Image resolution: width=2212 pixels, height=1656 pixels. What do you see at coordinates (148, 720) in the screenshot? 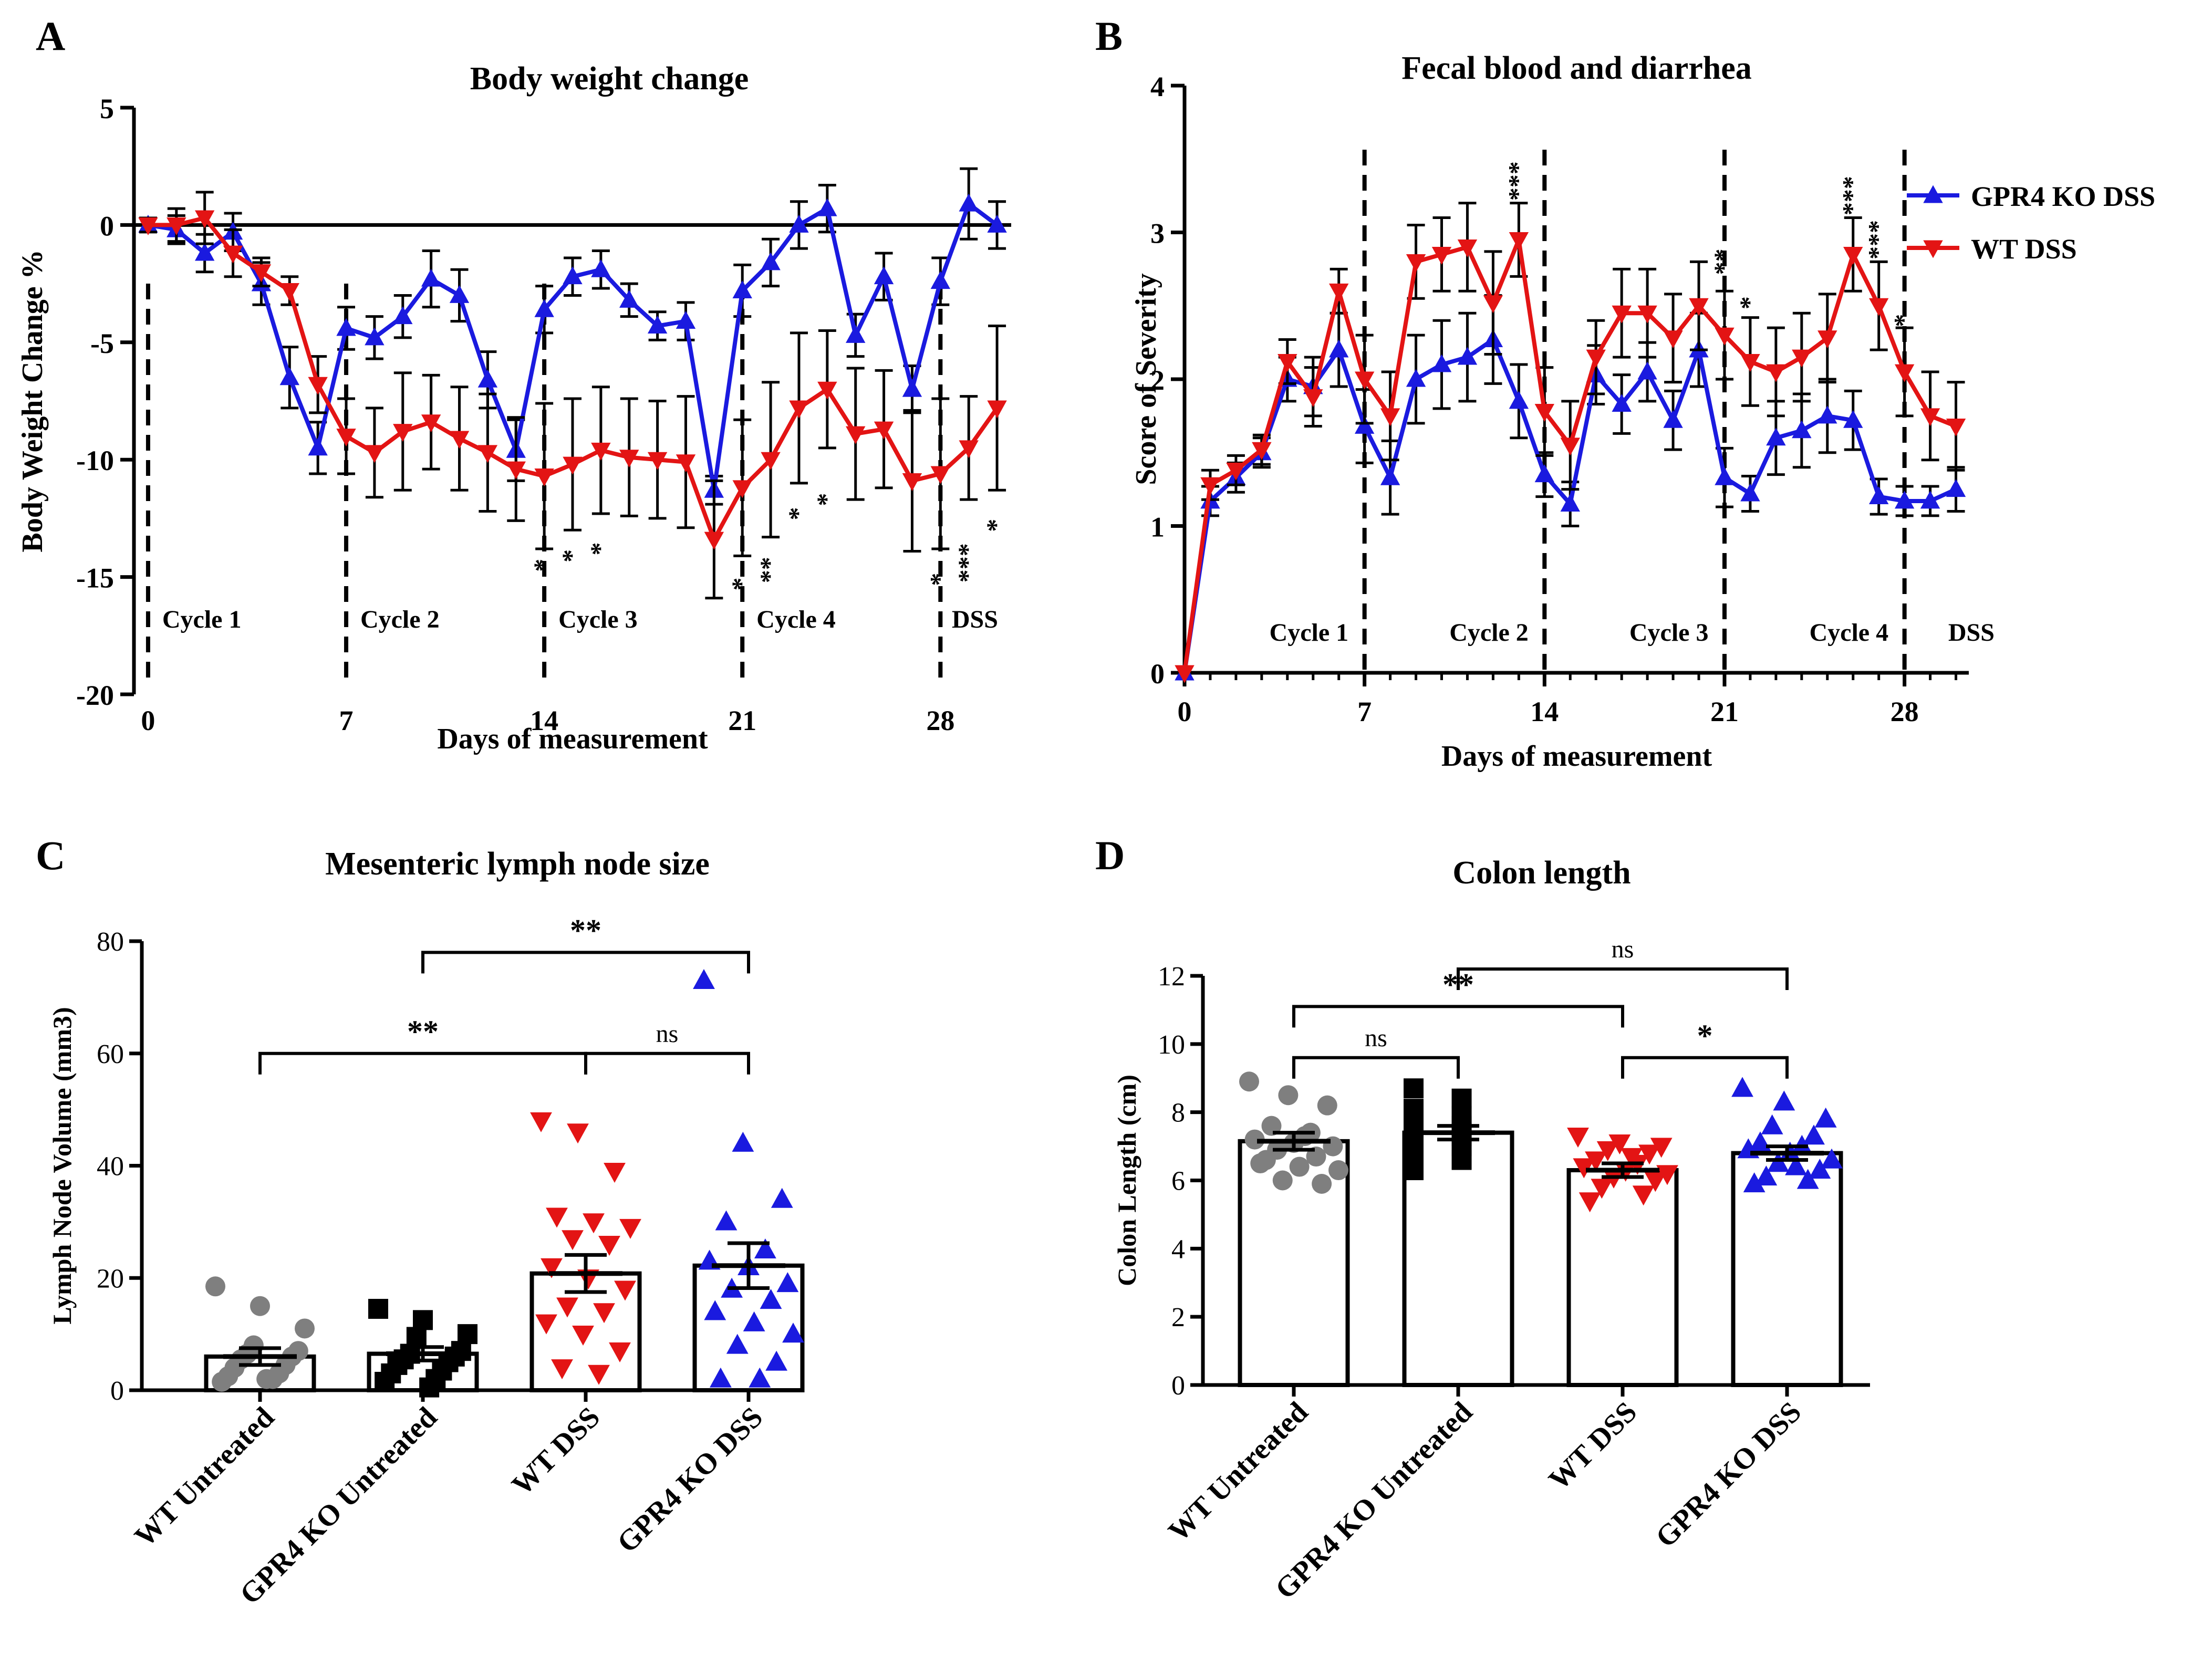
I see `x-tick-label: 0` at bounding box center [148, 720].